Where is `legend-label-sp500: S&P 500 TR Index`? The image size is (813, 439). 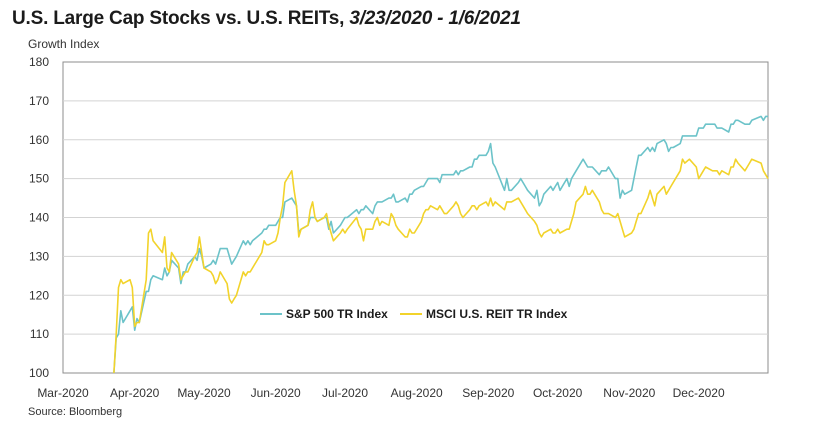 legend-label-sp500: S&P 500 TR Index is located at coordinates (337, 314).